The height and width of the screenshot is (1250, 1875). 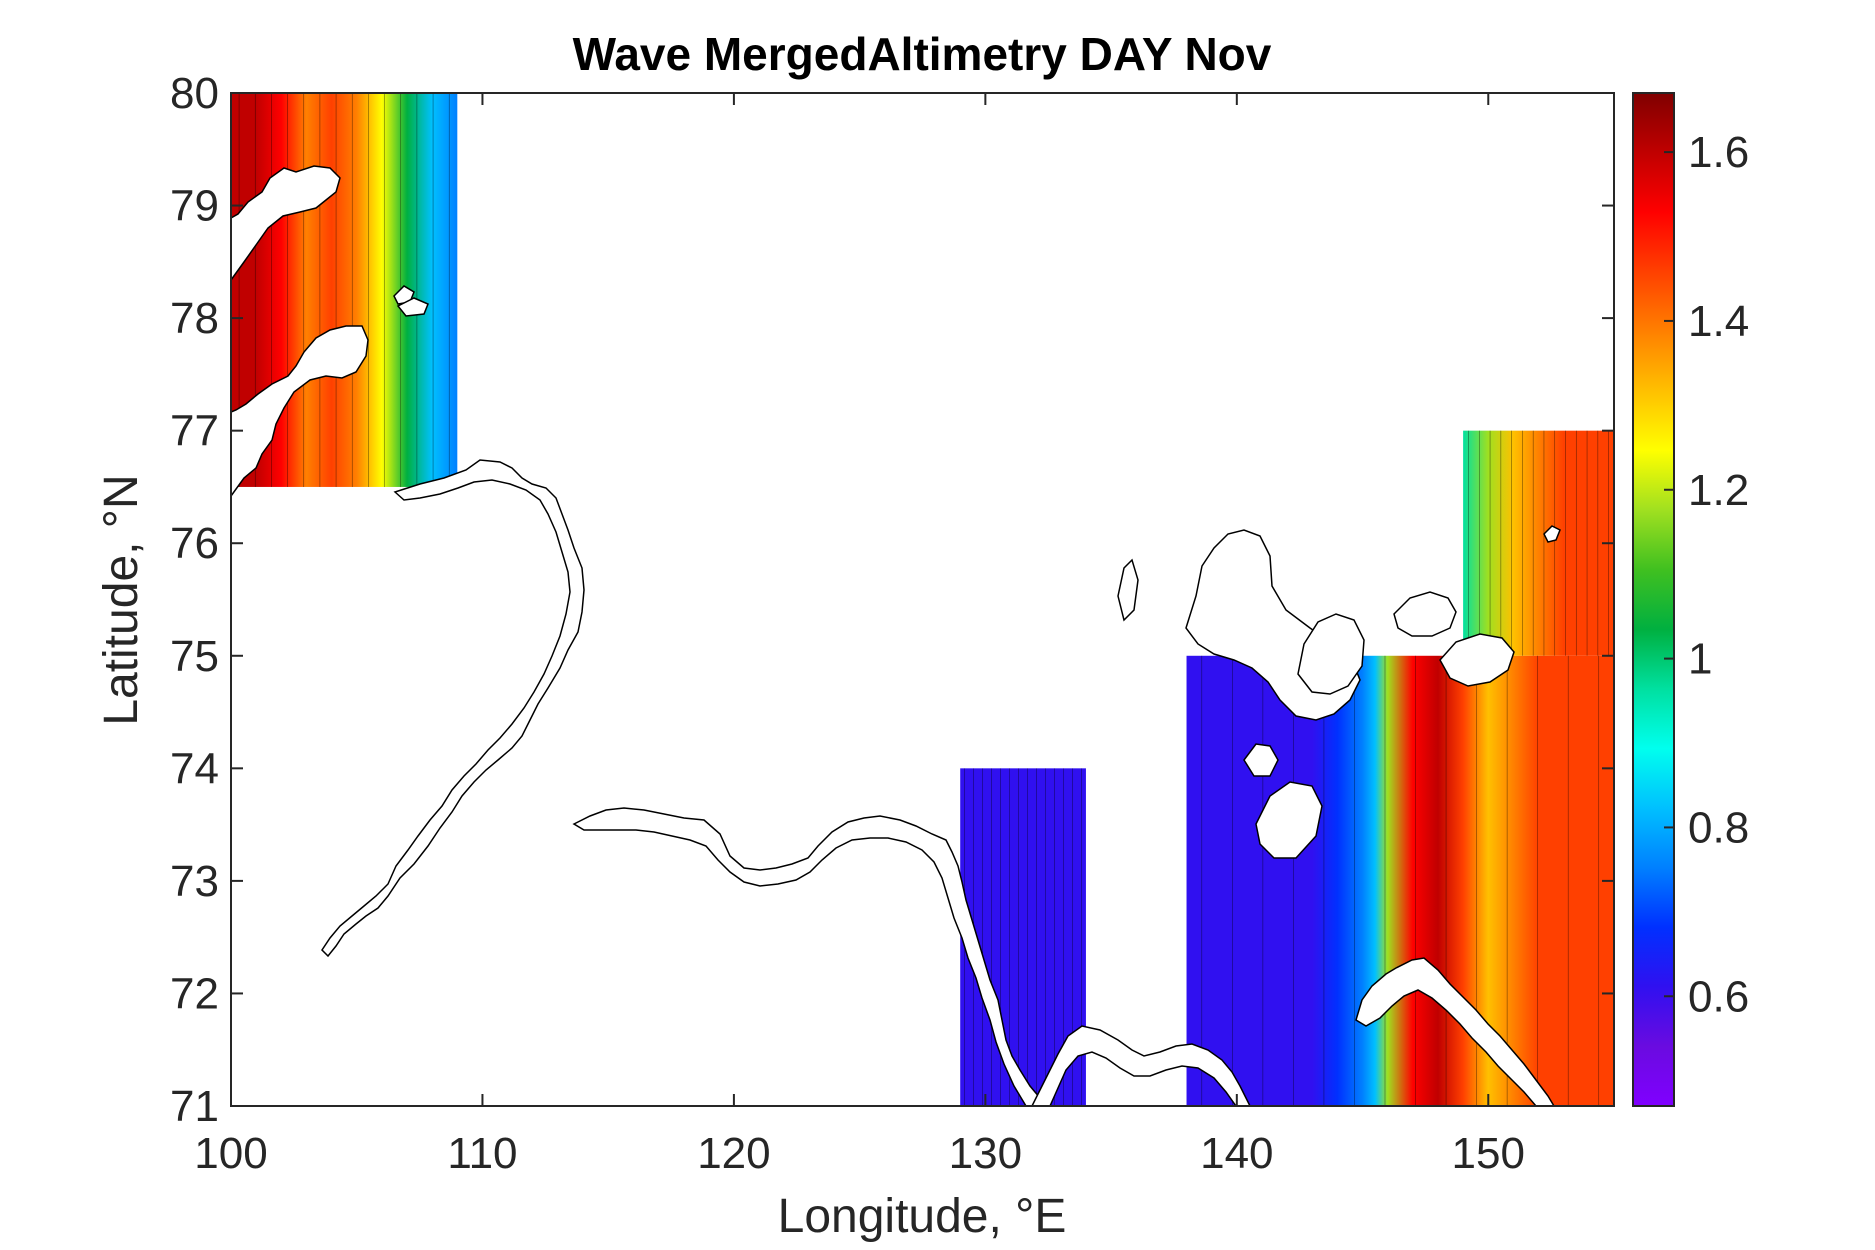 I want to click on y-tick-label: 80, so click(x=194, y=93).